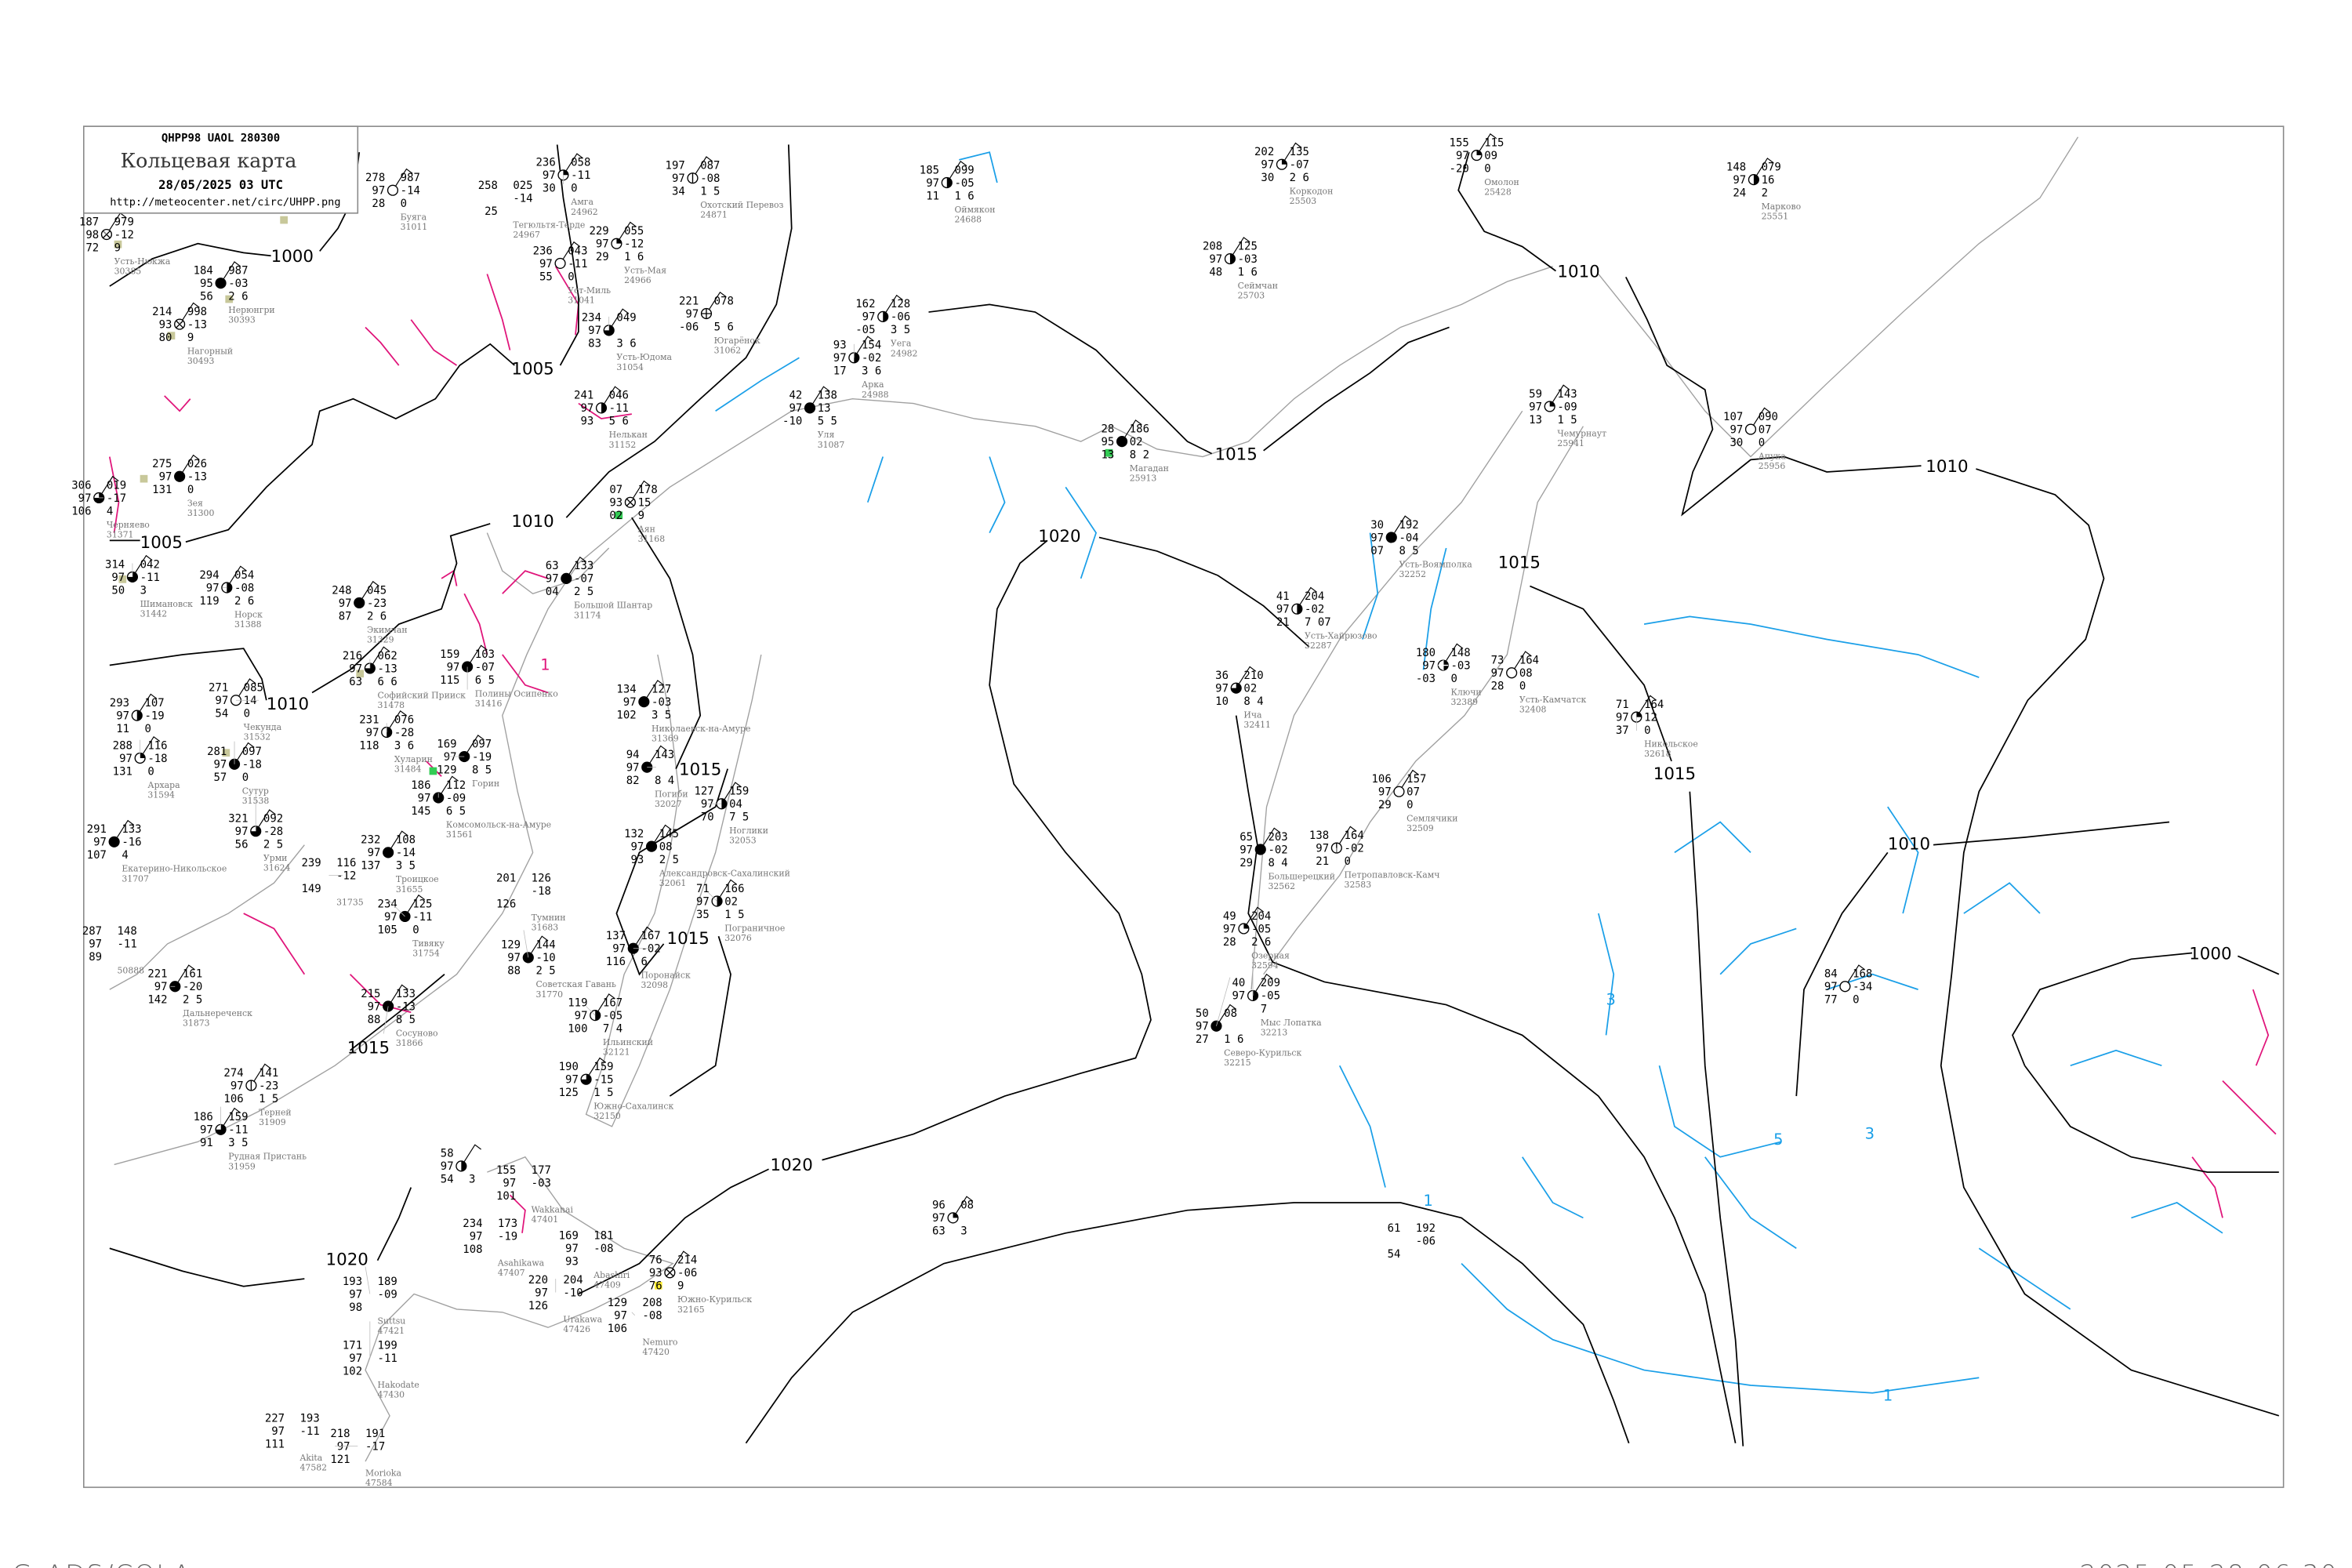 This screenshot has width=2352, height=1568. What do you see at coordinates (872, 345) in the screenshot?
I see `station-value-ur: 154` at bounding box center [872, 345].